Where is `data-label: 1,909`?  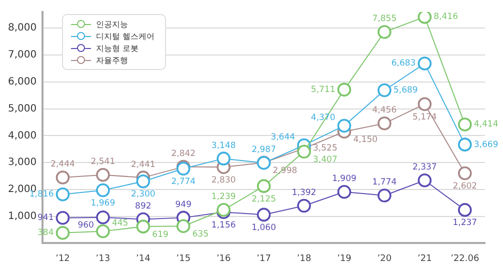 data-label: 1,909 is located at coordinates (344, 179).